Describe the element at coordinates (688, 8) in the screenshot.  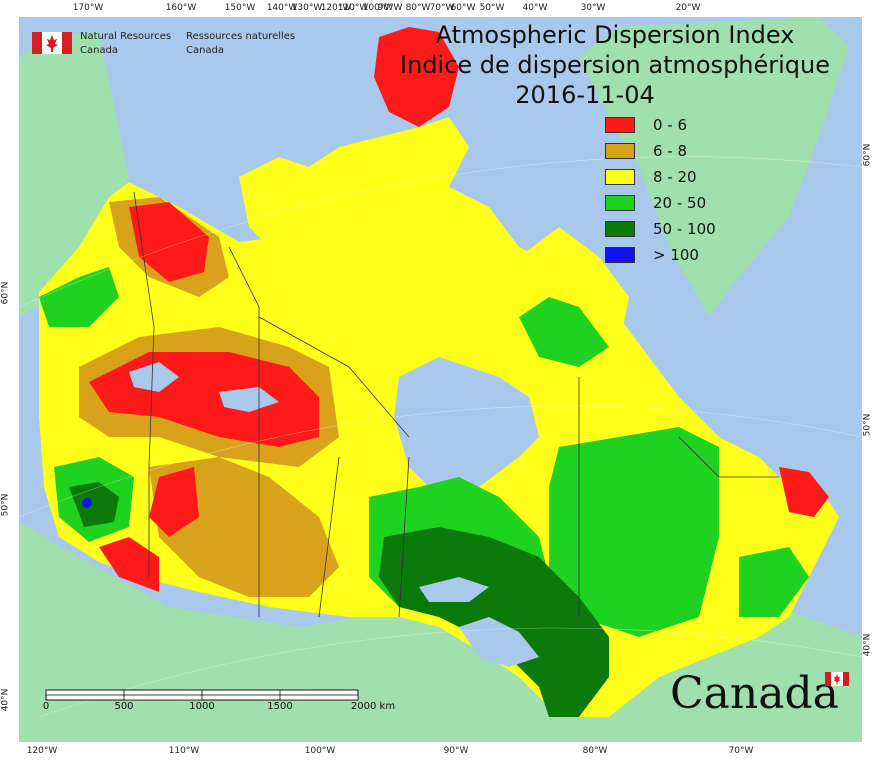
I see `tick-top-20w: 20°W` at that location.